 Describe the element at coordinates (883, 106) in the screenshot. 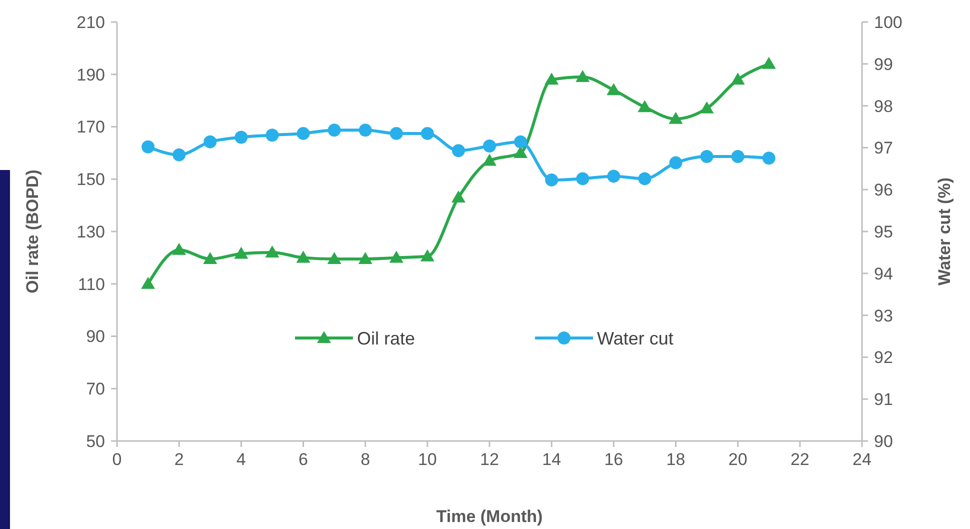

I see `y2-tick-label: 98` at that location.